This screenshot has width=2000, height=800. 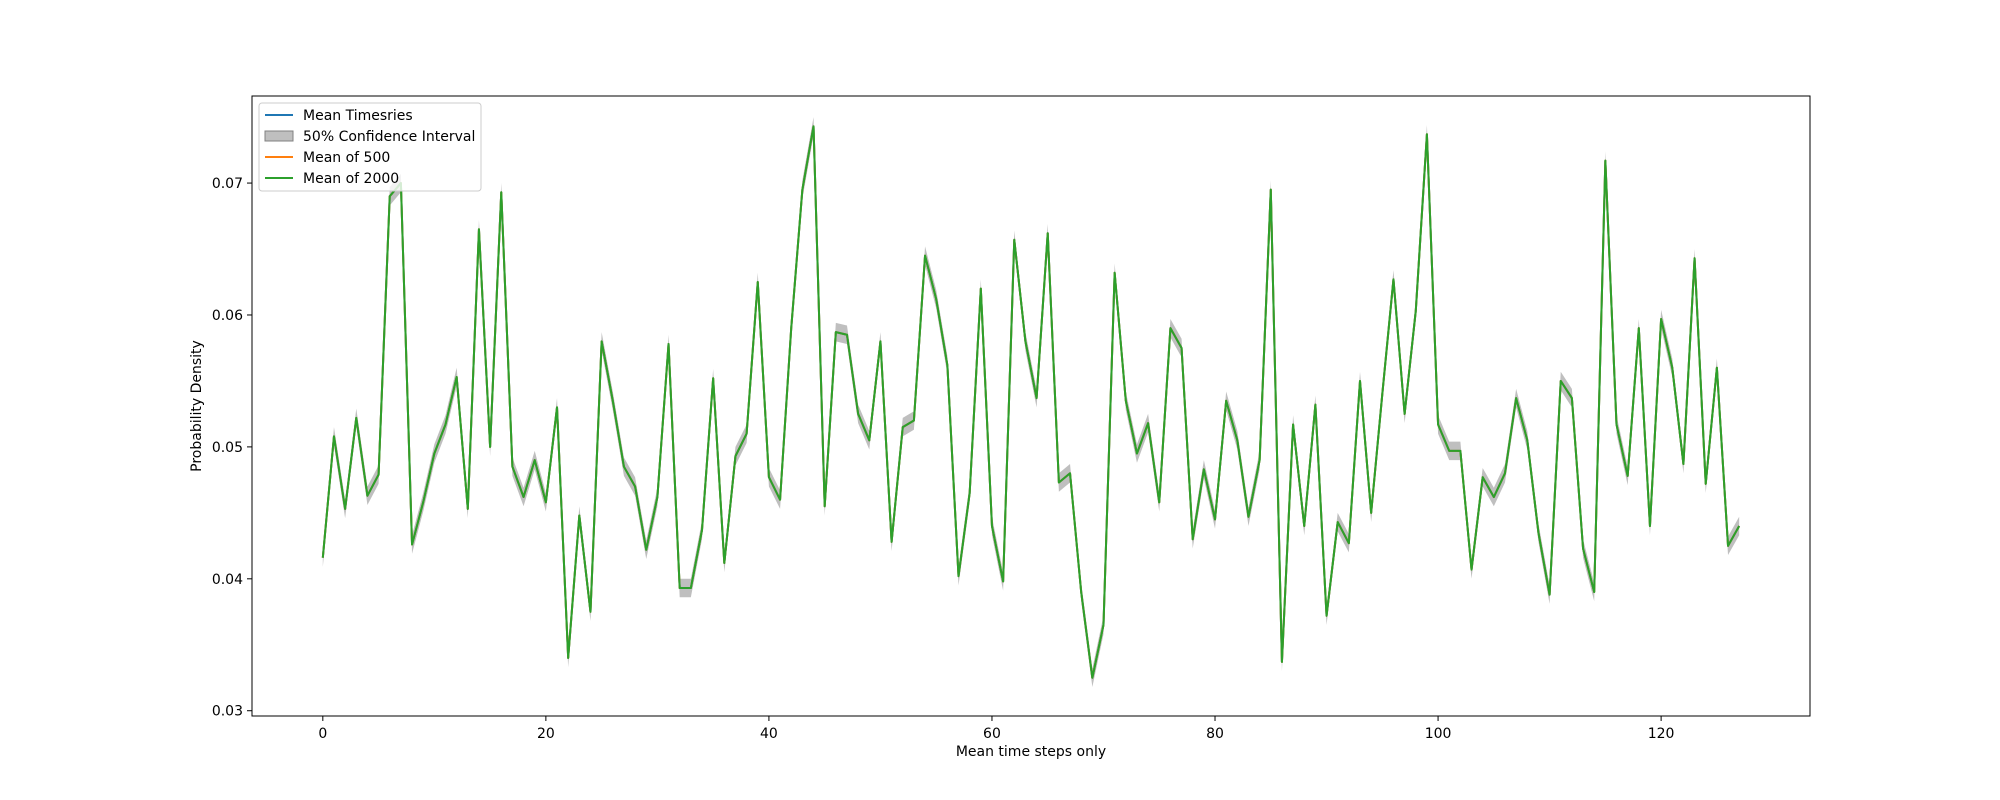 What do you see at coordinates (351, 179) in the screenshot?
I see `legend-entry-label: Mean of 2000` at bounding box center [351, 179].